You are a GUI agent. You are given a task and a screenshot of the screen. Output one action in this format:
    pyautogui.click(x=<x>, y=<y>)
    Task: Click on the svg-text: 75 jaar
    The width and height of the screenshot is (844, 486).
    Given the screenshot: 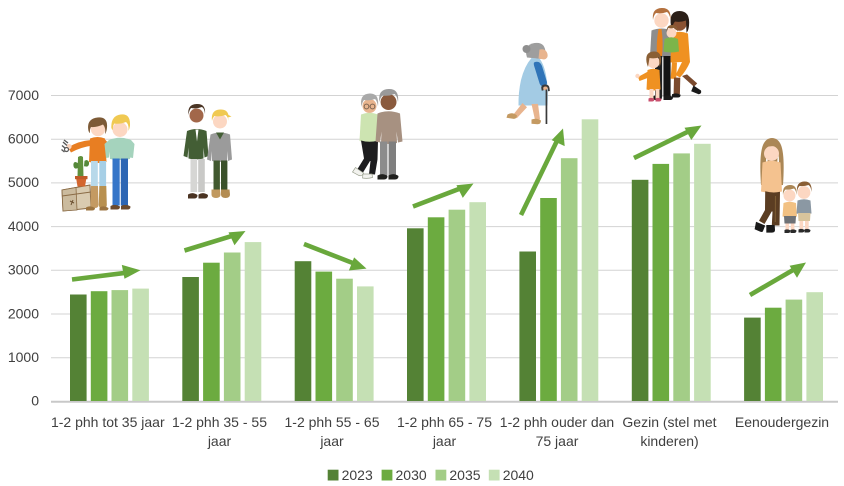 What is the action you would take?
    pyautogui.click(x=557, y=441)
    